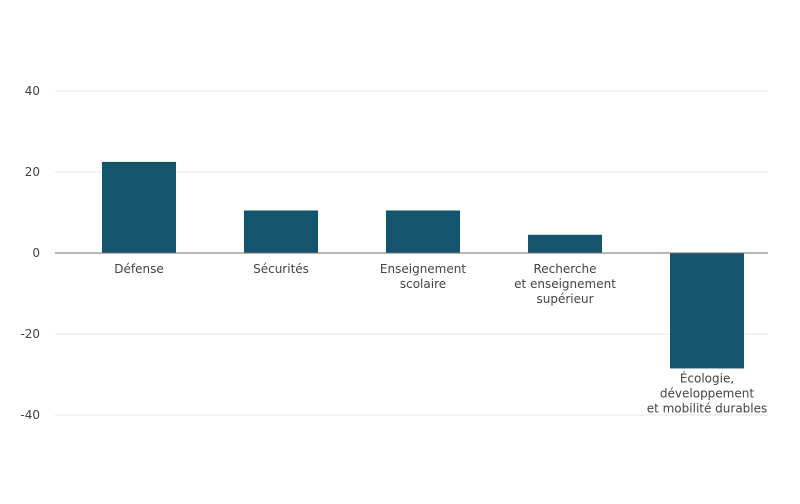 The image size is (800, 504). I want to click on category-label: Défense, so click(138, 269).